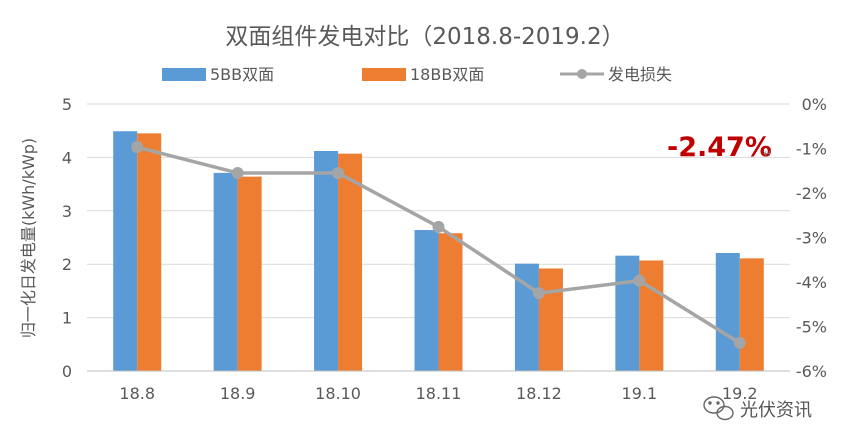 The height and width of the screenshot is (444, 860). I want to click on x-axis-ticks: 18.8 18.9 18.10 18.11 18.12 19.1 19.2, so click(438, 393).